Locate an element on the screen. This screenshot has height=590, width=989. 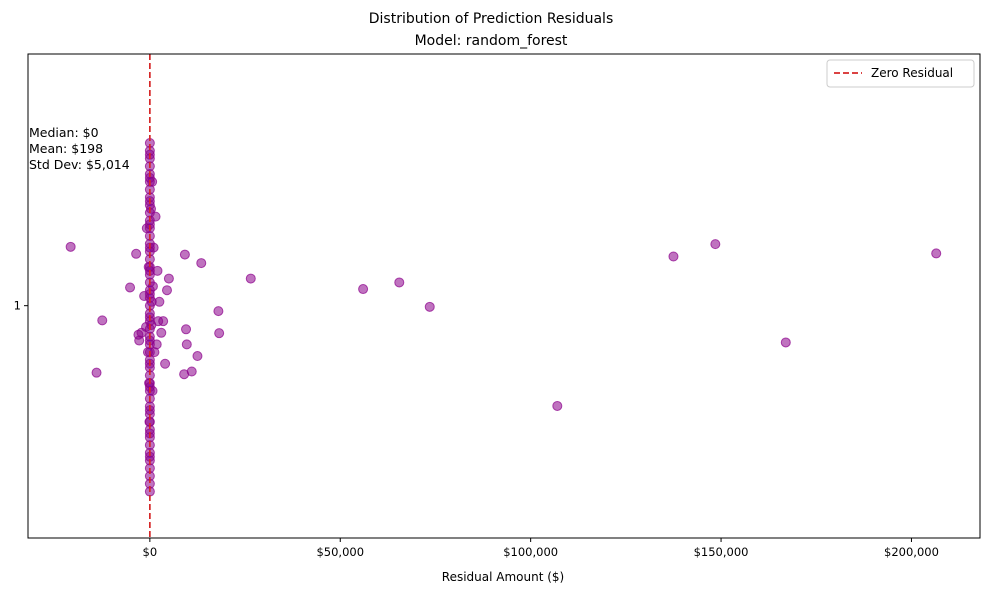
x-axis-label: Residual Amount ($) is located at coordinates (503, 577).